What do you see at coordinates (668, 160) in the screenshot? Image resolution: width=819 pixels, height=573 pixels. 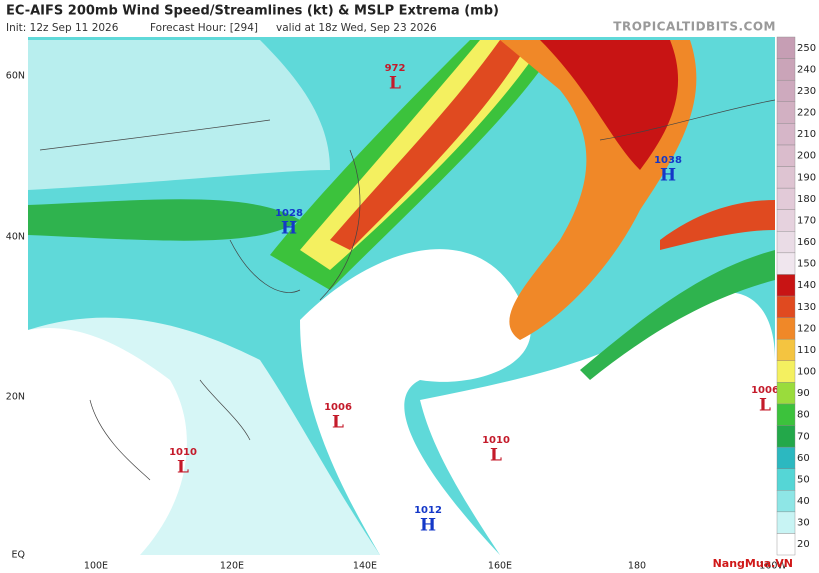 I see `pressure-value: 1038` at bounding box center [668, 160].